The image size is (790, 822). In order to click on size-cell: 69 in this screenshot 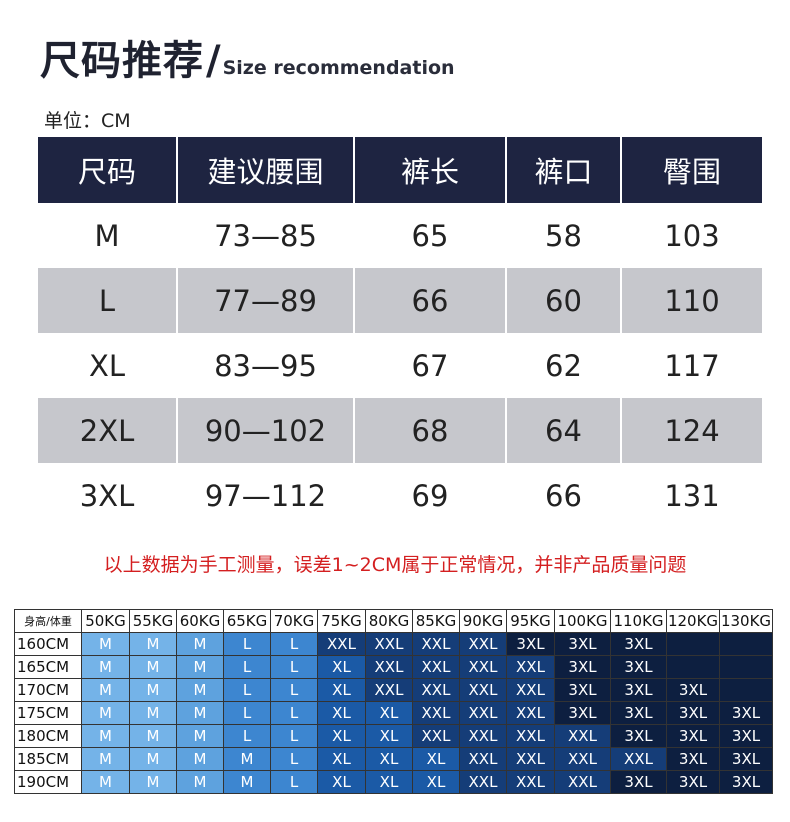, I will do `click(431, 495)`.